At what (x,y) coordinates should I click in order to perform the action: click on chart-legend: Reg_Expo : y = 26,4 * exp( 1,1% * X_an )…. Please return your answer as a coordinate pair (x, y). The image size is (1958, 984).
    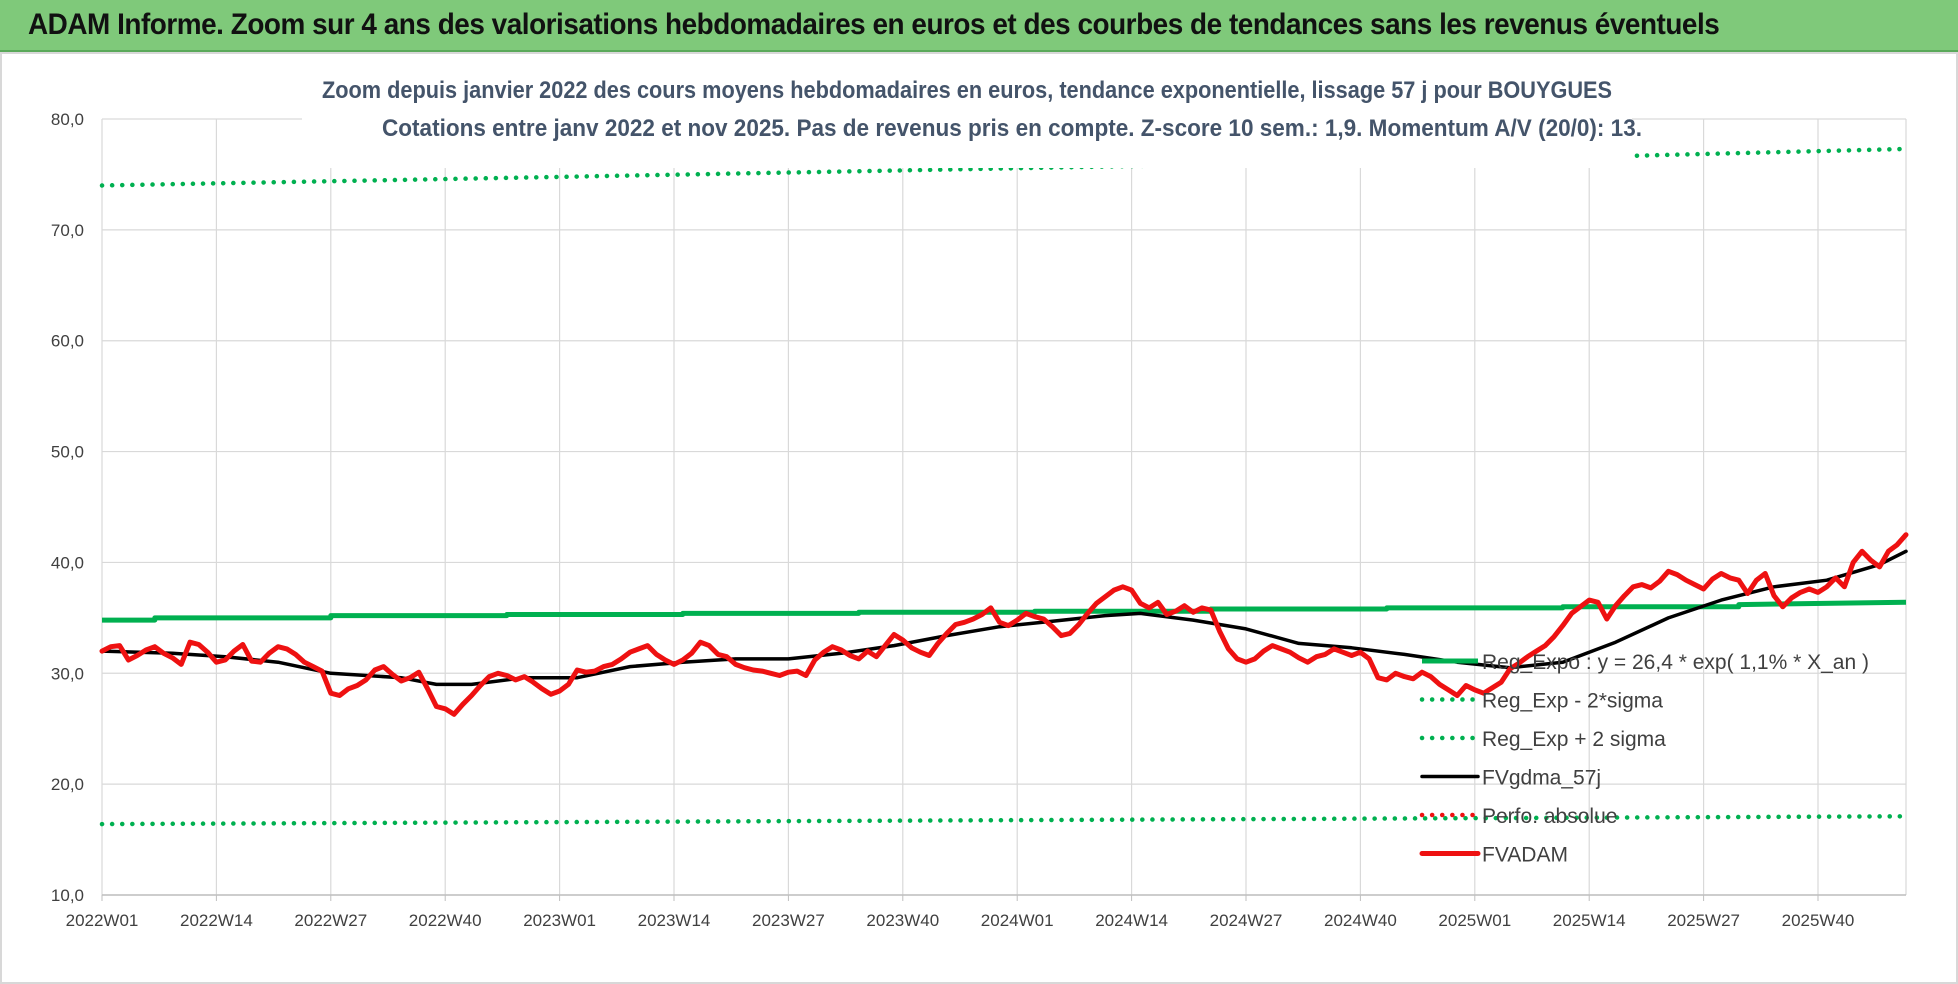
    Looking at the image, I should click on (1644, 759).